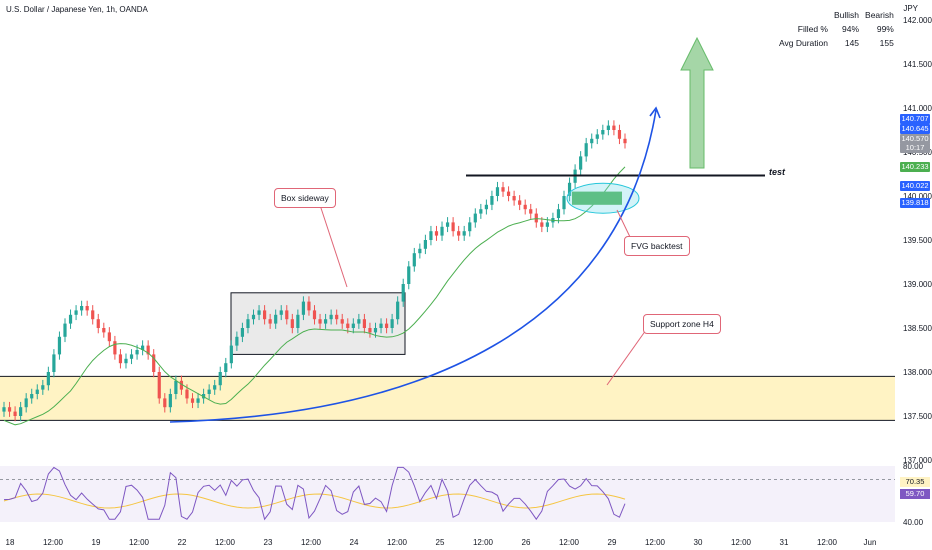 The image size is (932, 550). Describe the element at coordinates (917, 460) in the screenshot. I see `y-tick-label: 137.000` at that location.